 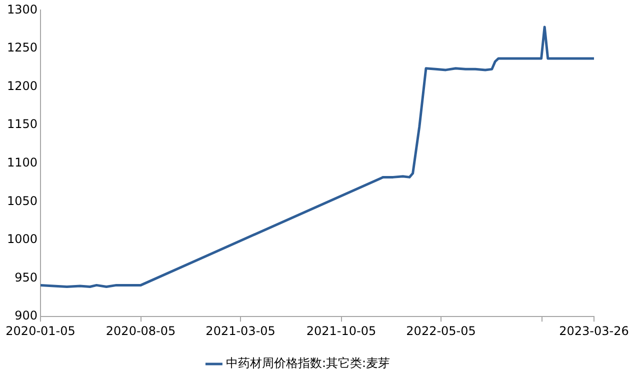 I want to click on y-tick-label: 1150, so click(x=22, y=124).